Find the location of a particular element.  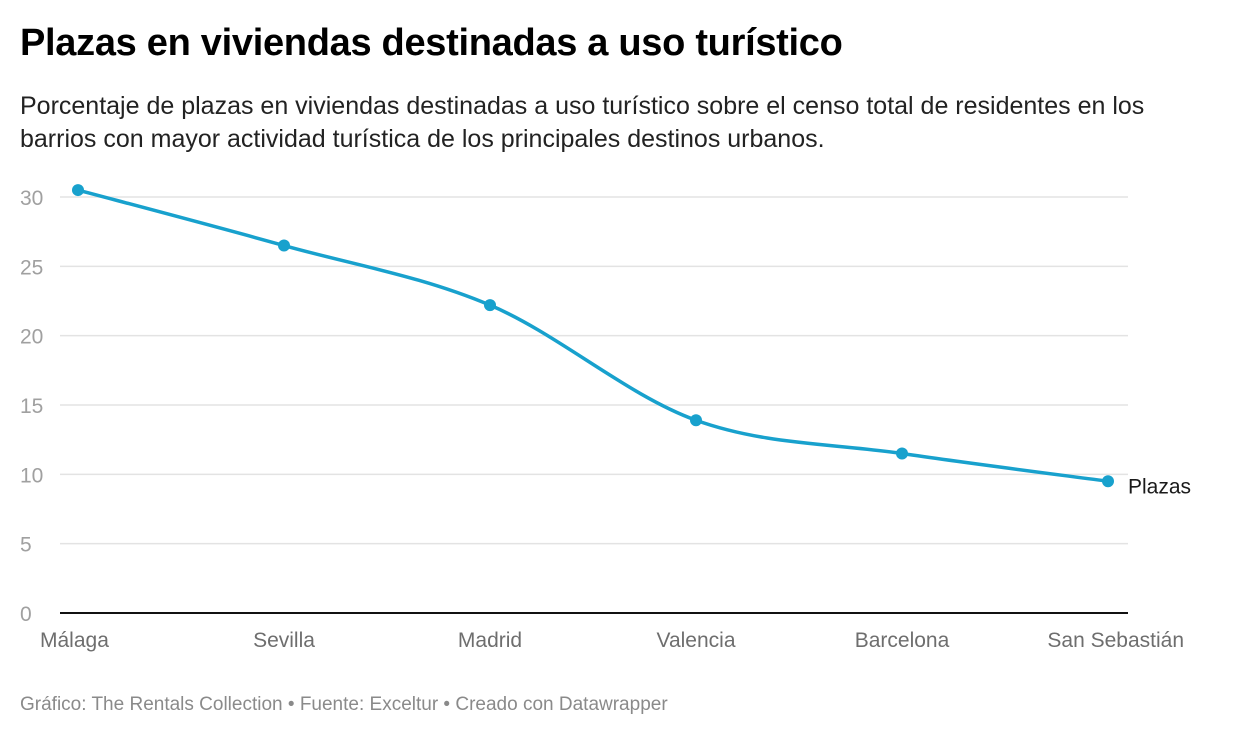

y-tick-label: 20 is located at coordinates (31, 337).